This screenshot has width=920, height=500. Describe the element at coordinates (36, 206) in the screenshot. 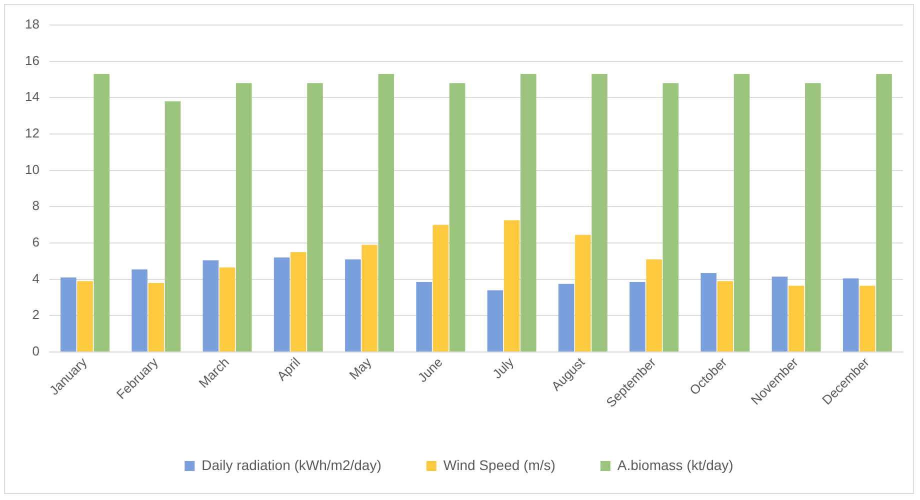

I see `y-tick-label: 8` at that location.